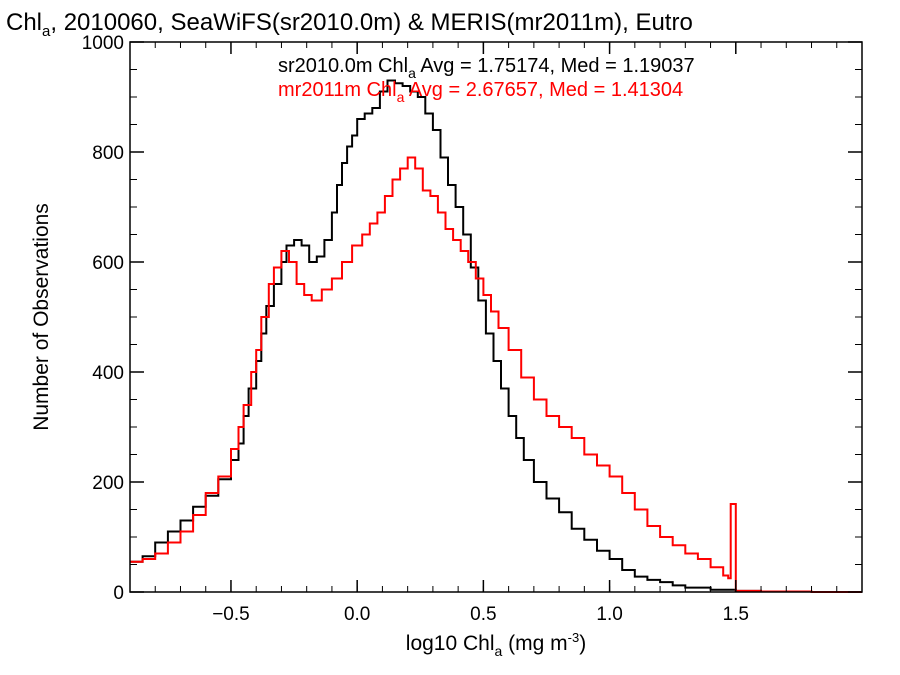 This screenshot has width=900, height=675. What do you see at coordinates (108, 153) in the screenshot?
I see `y-tick-label: 800` at bounding box center [108, 153].